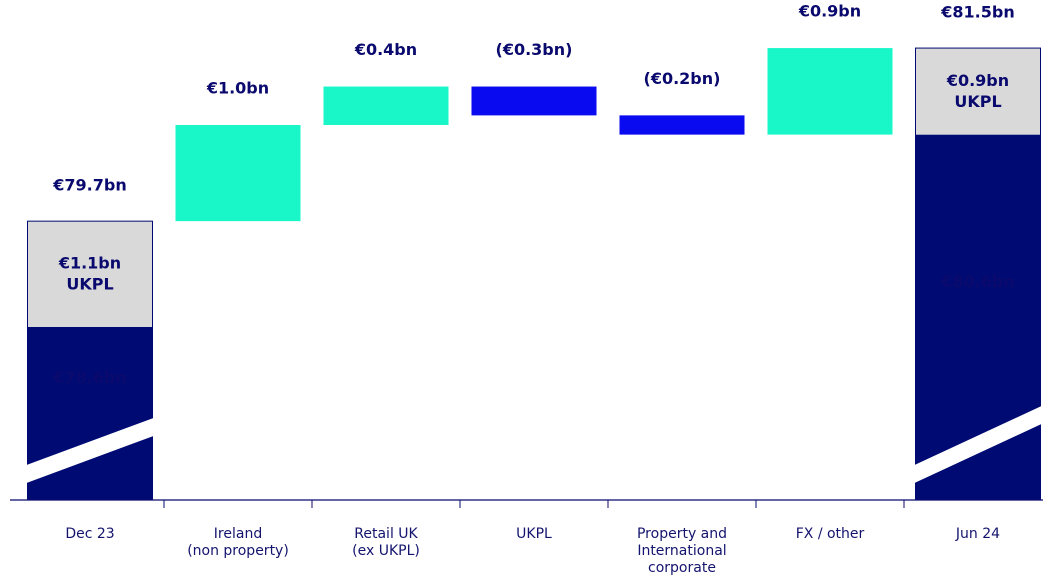  I want to click on x-tick-label: UKPL, so click(534, 534).